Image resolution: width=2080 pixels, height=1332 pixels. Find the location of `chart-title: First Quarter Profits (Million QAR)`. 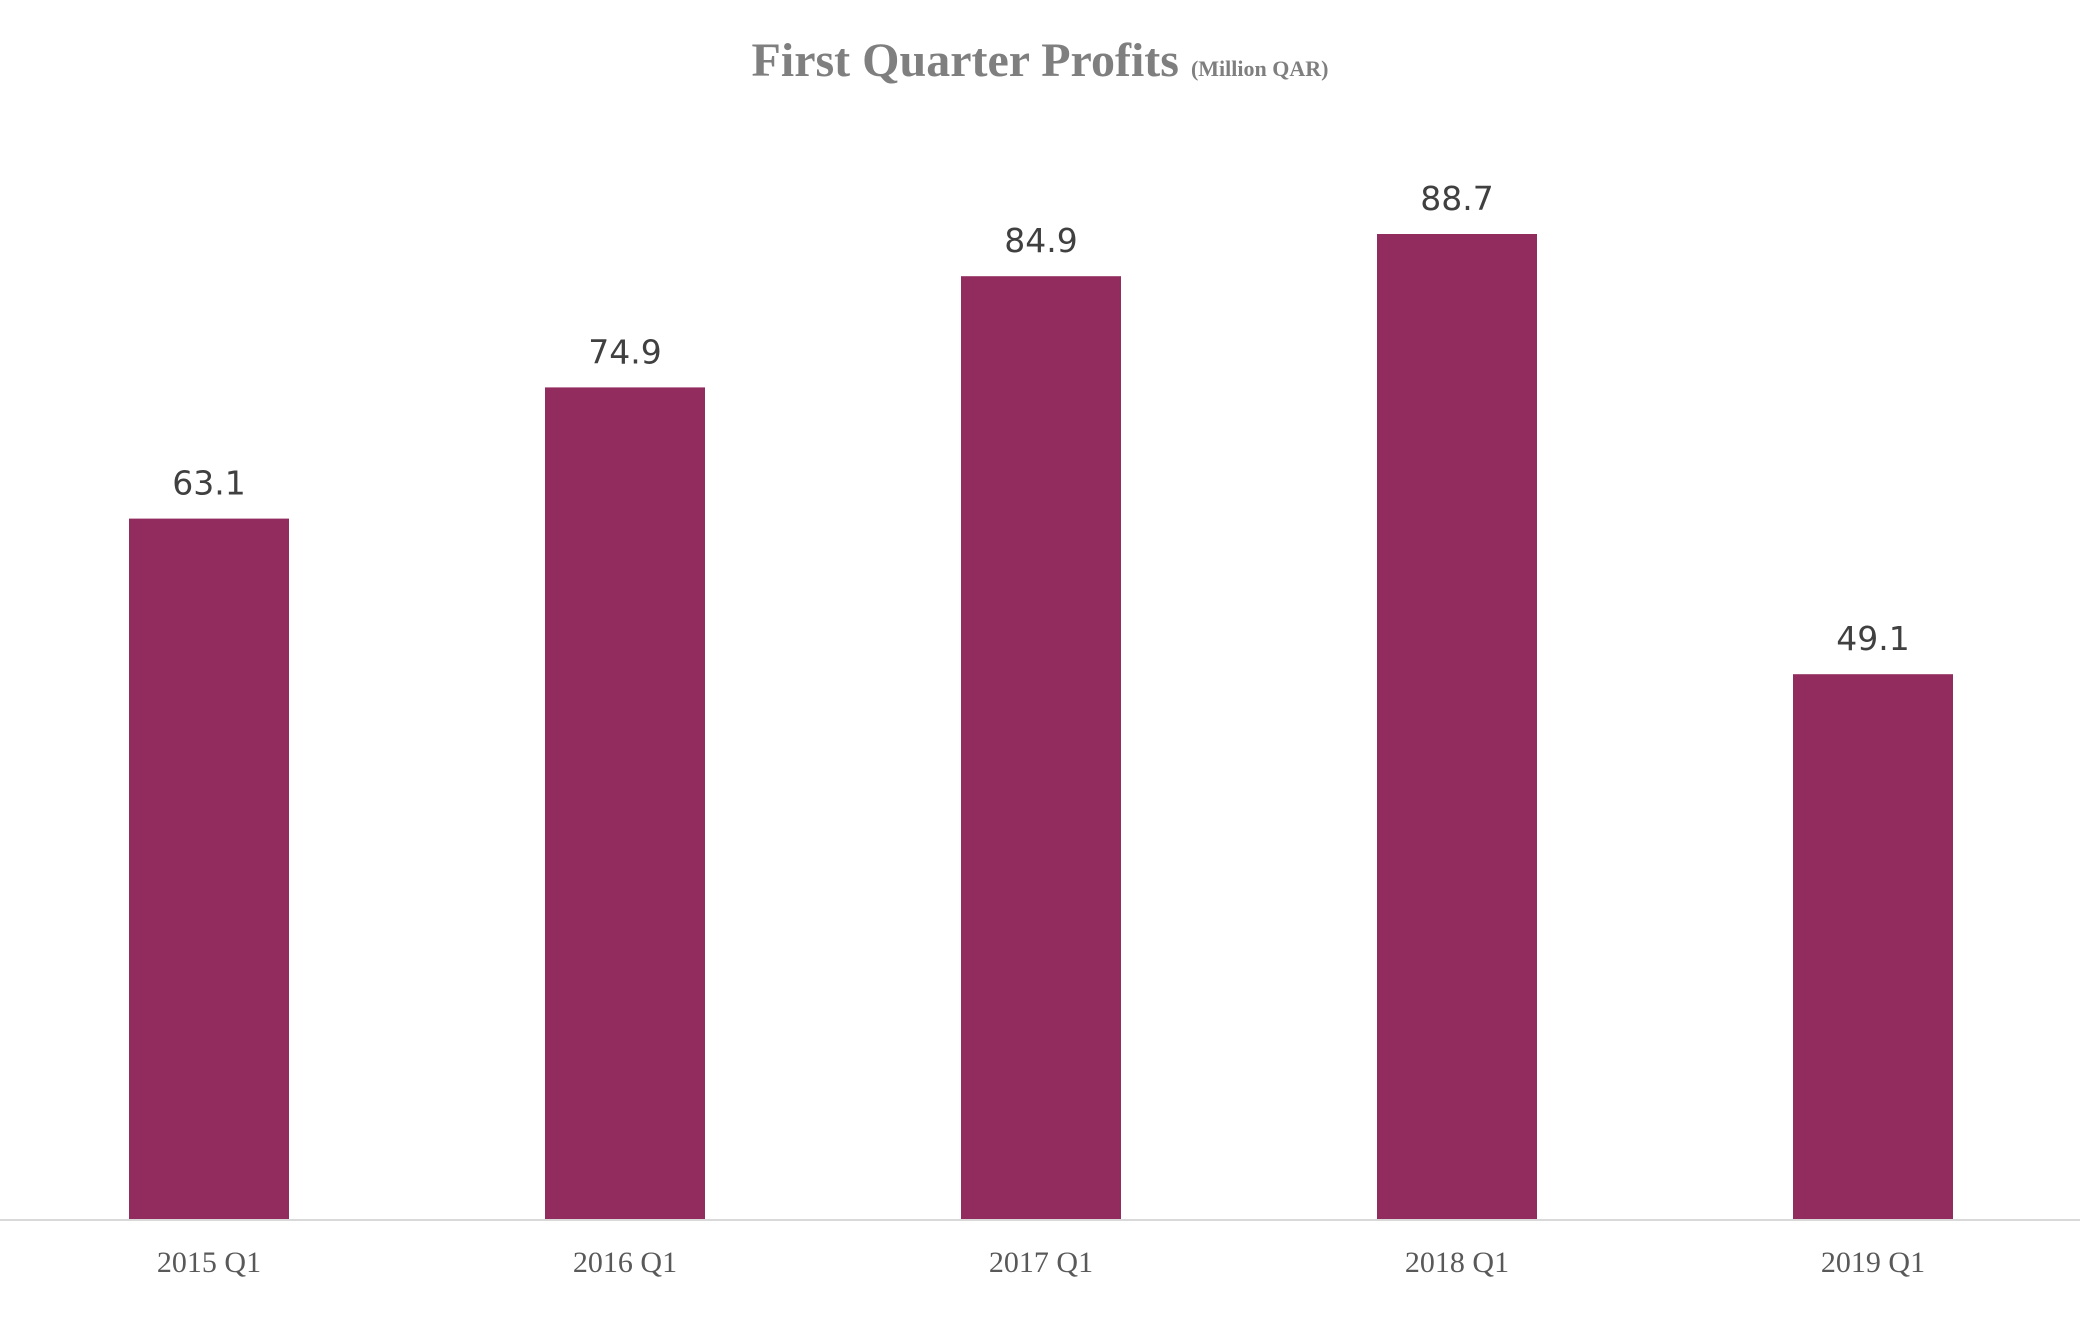

chart-title: First Quarter Profits (Million QAR) is located at coordinates (1040, 60).